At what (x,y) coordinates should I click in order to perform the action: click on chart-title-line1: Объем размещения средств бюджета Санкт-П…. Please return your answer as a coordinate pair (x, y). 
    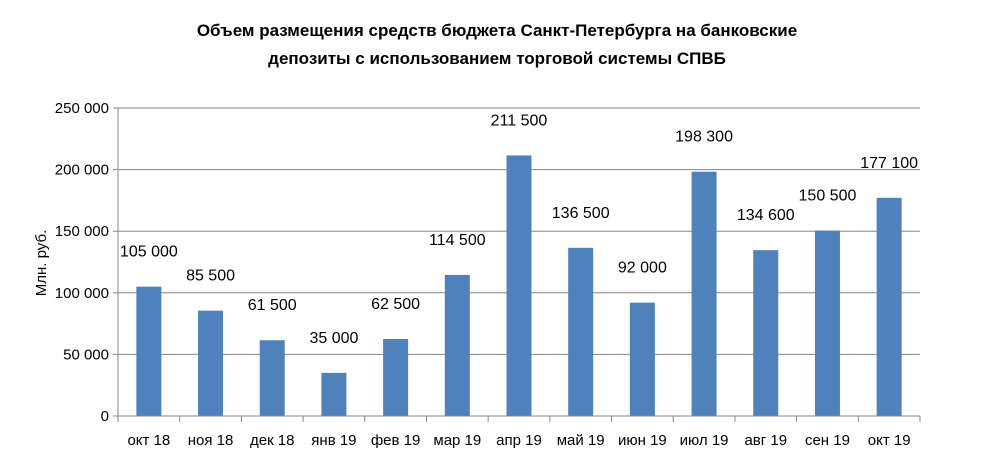
    Looking at the image, I should click on (497, 30).